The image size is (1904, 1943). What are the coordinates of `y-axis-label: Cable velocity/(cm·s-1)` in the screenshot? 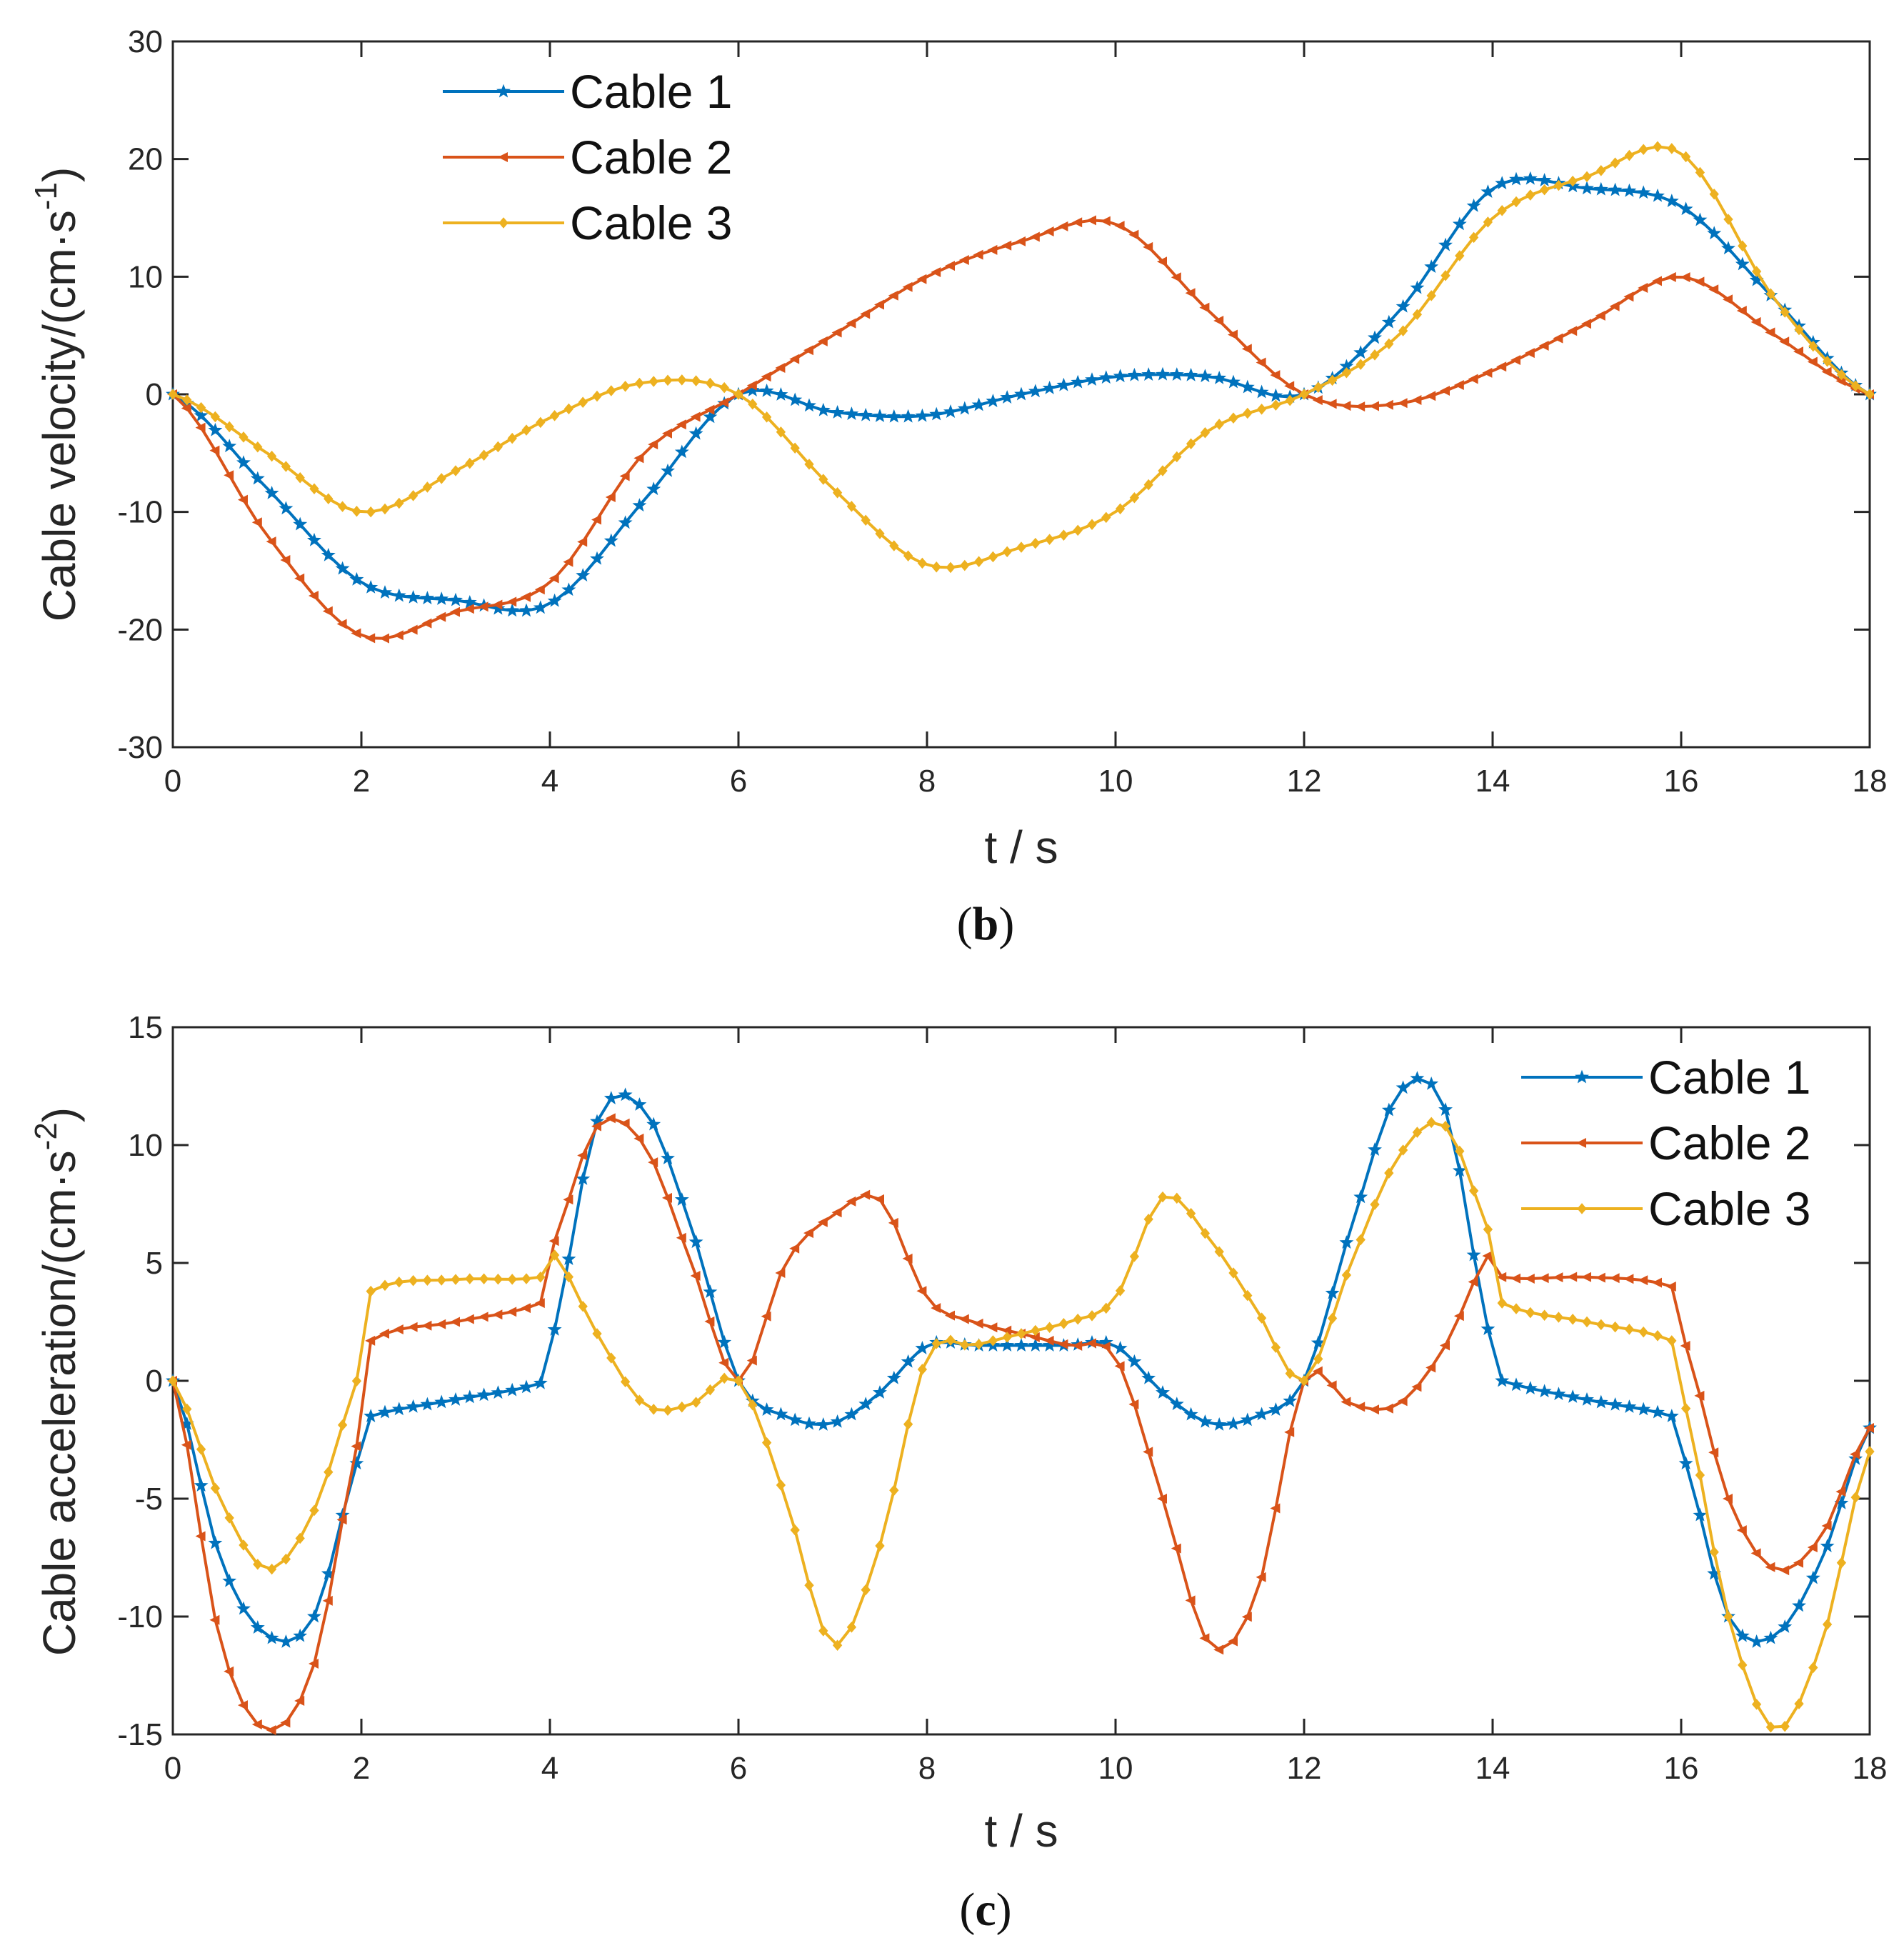 It's located at (57, 394).